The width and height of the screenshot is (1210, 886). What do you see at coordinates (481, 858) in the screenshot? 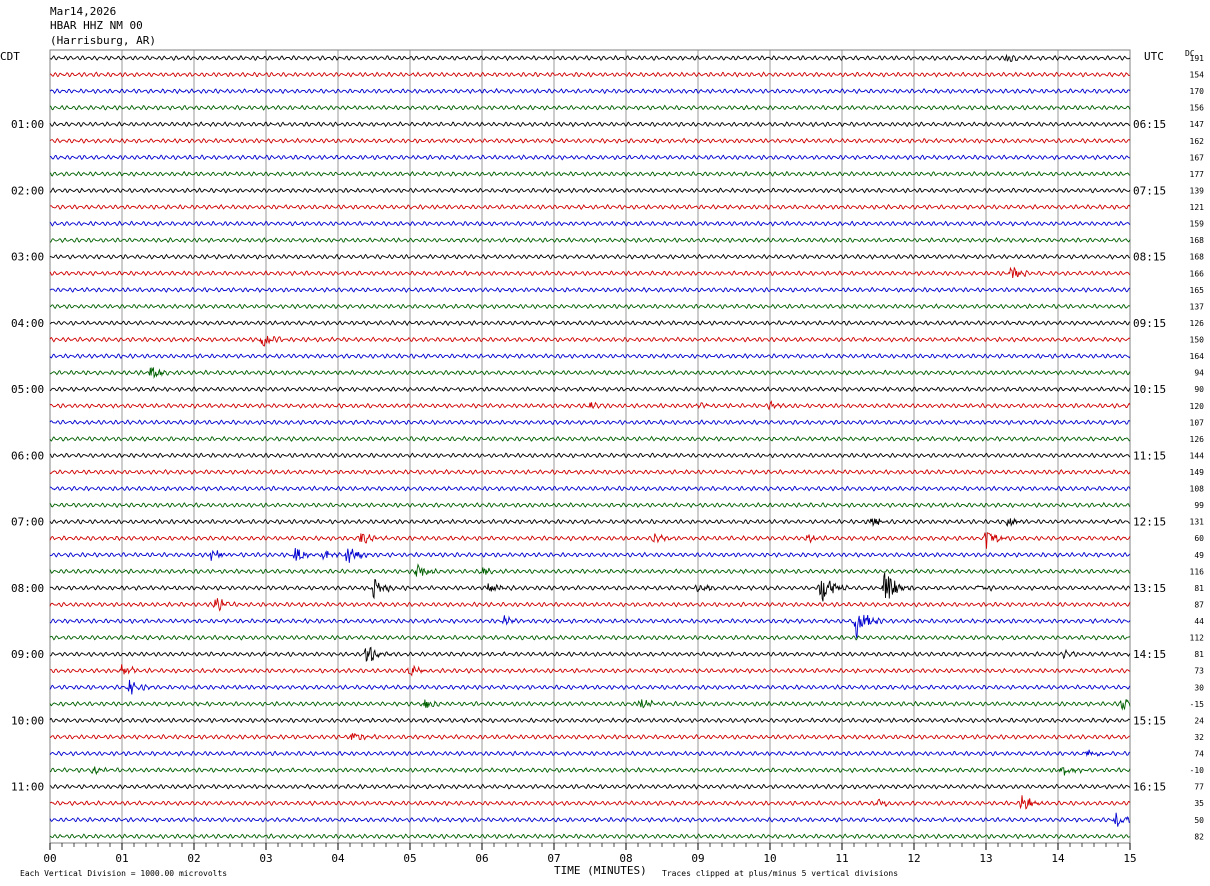
I see `x-tick-label: 06` at bounding box center [481, 858].